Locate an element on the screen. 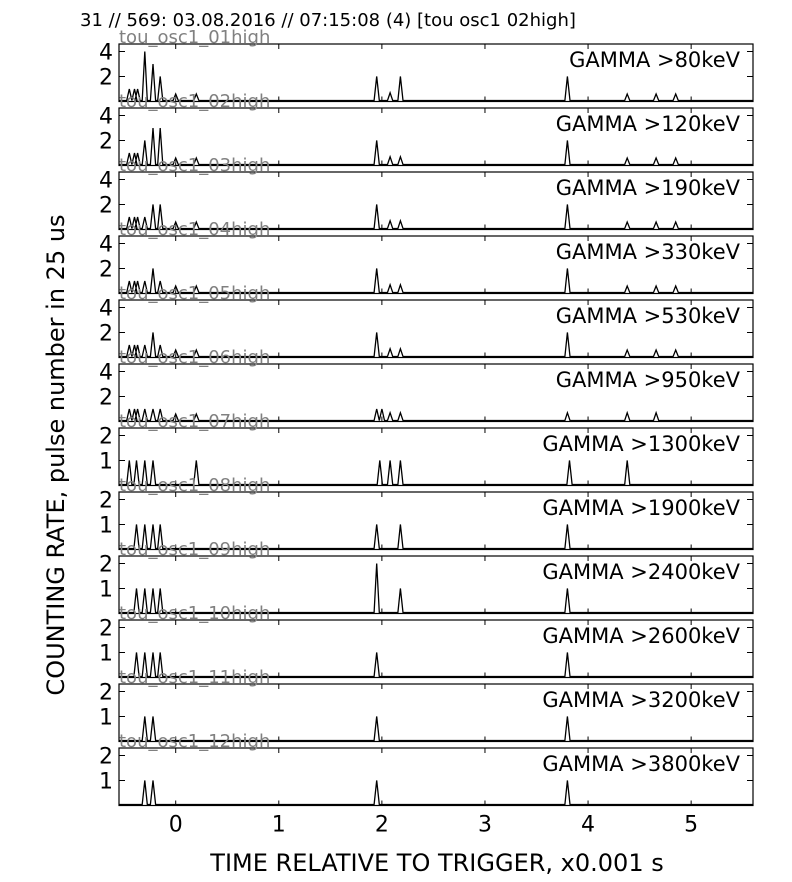 The image size is (792, 882). panel-5: 24 GAMMA >530keV tou_osc1_05high is located at coordinates (426, 321).